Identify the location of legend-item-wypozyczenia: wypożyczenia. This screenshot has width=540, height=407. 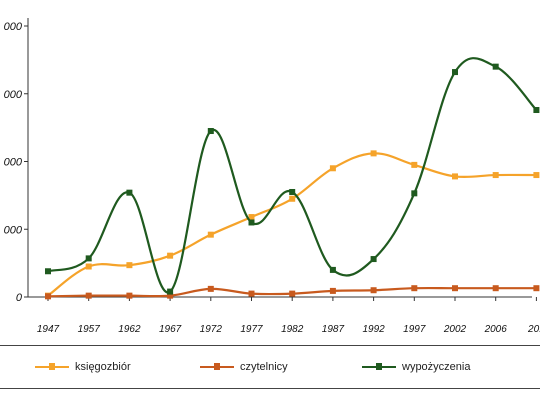
(416, 367).